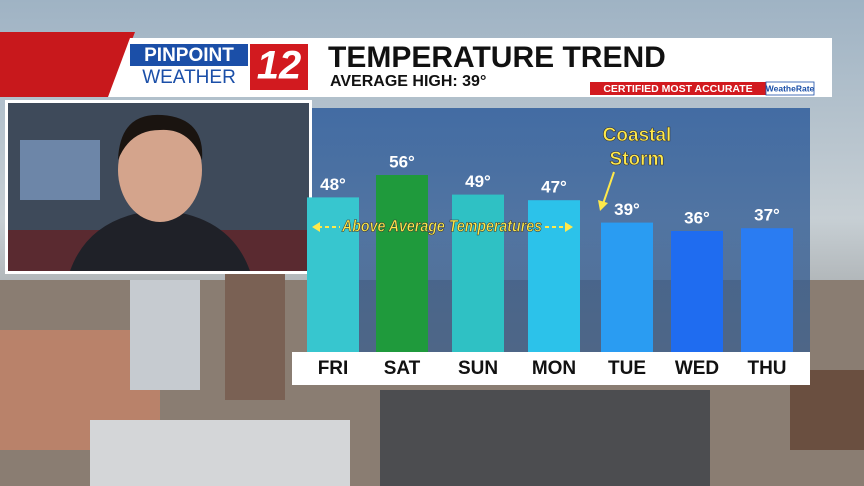  What do you see at coordinates (408, 81) in the screenshot?
I see `chart-subtitle: AVERAGE HIGH: 39°` at bounding box center [408, 81].